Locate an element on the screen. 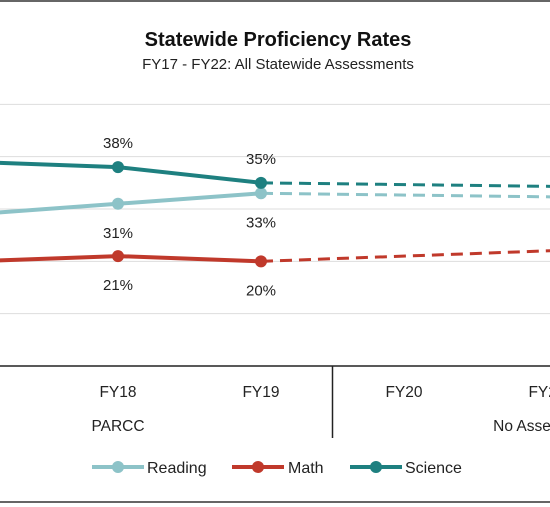  data-label: 38% is located at coordinates (118, 143).